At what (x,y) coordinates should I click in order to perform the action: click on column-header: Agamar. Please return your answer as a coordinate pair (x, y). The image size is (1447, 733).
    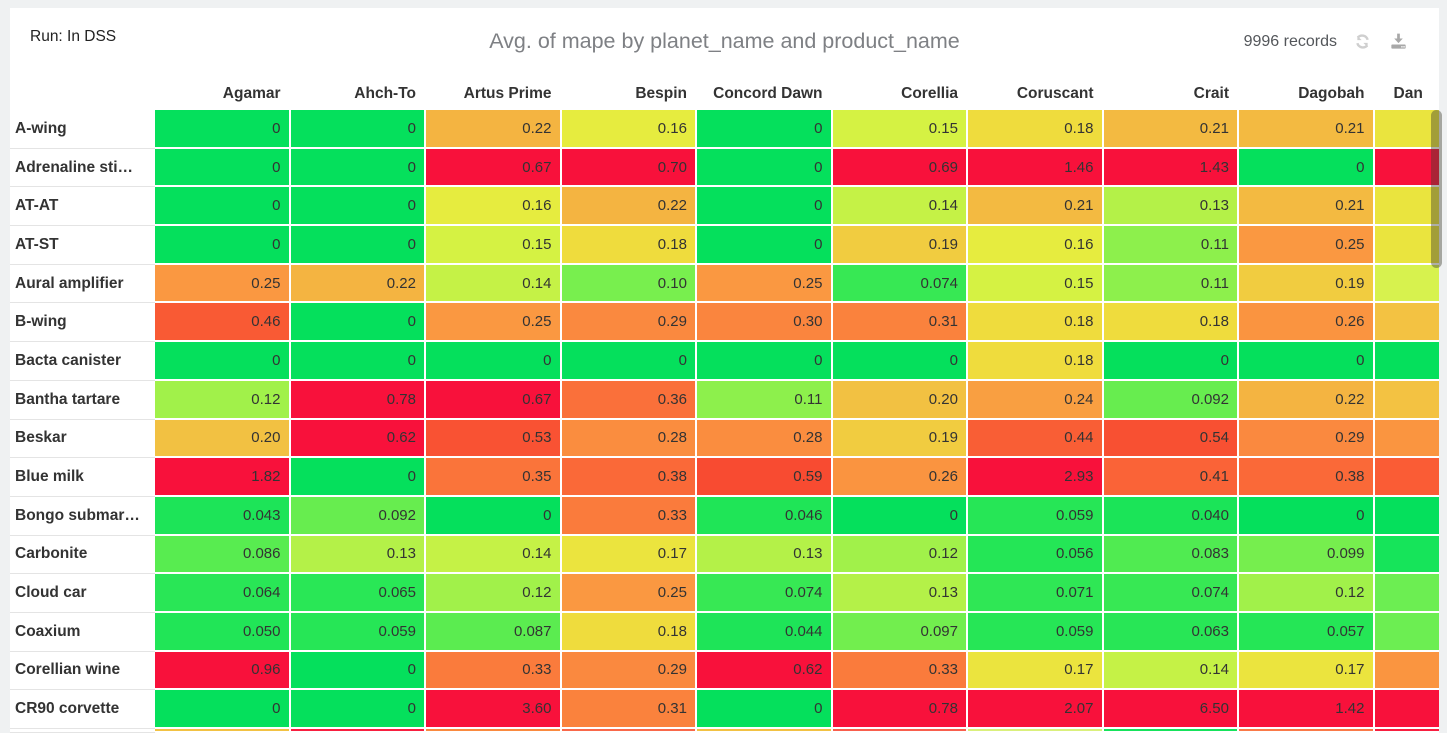
    Looking at the image, I should click on (251, 93).